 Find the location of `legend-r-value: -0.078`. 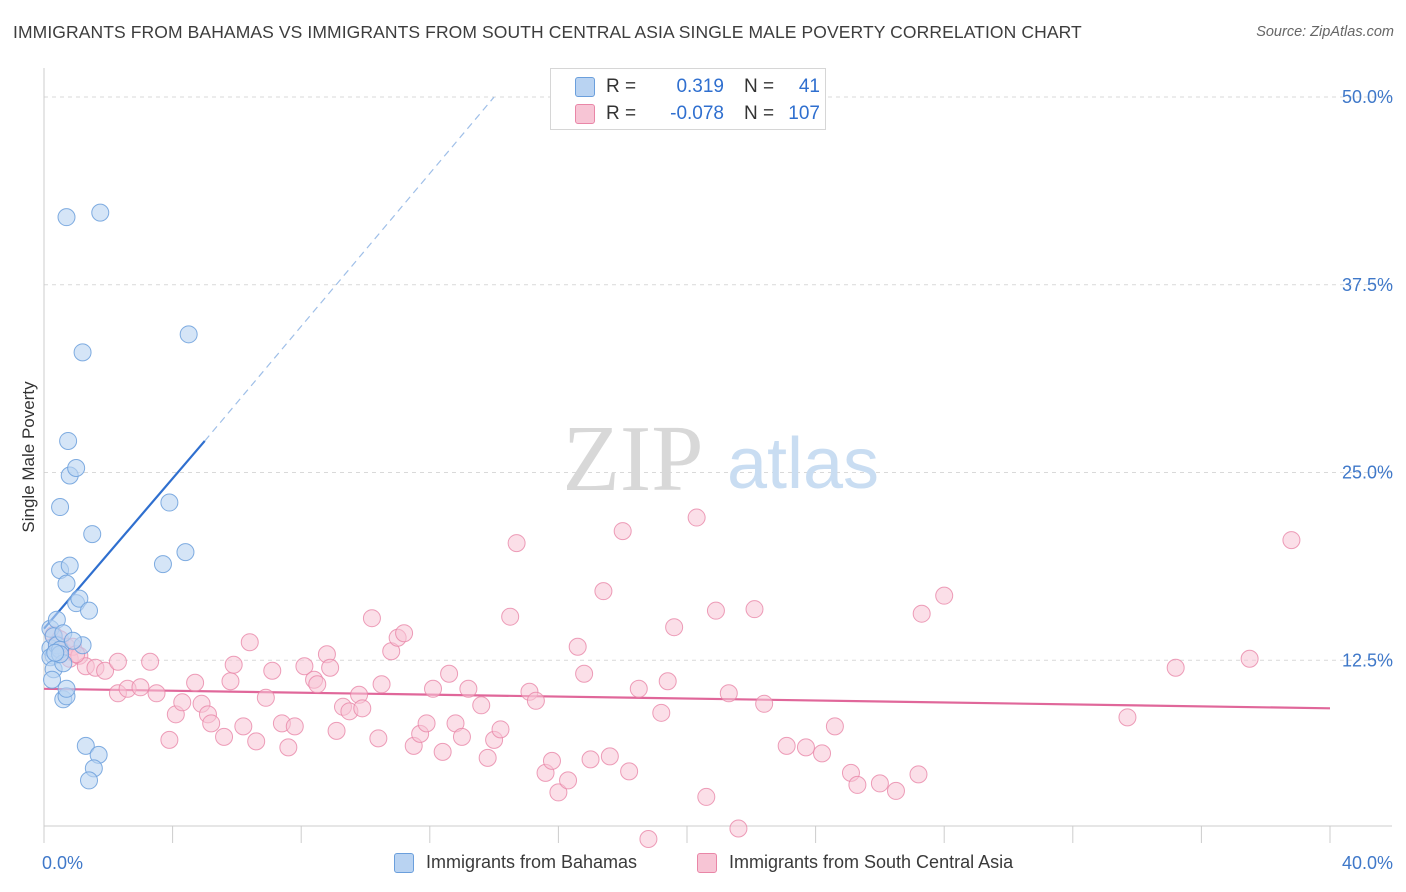

legend-r-value: -0.078 is located at coordinates (697, 113).